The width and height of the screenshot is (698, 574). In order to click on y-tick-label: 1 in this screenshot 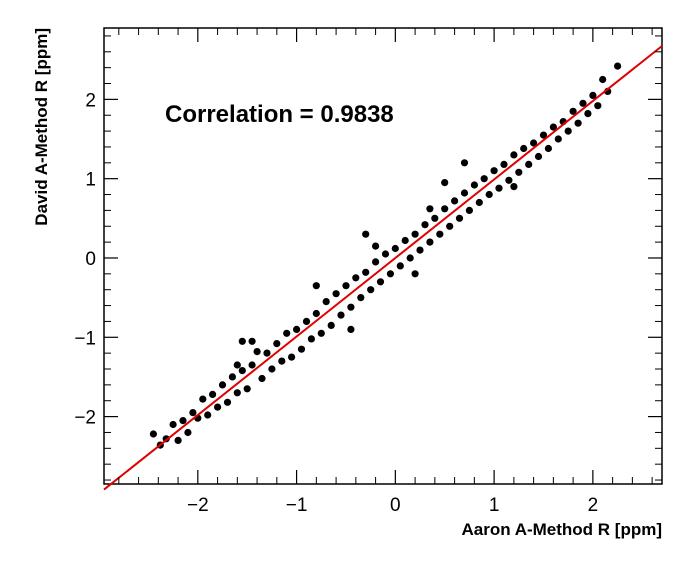, I will do `click(90, 180)`.